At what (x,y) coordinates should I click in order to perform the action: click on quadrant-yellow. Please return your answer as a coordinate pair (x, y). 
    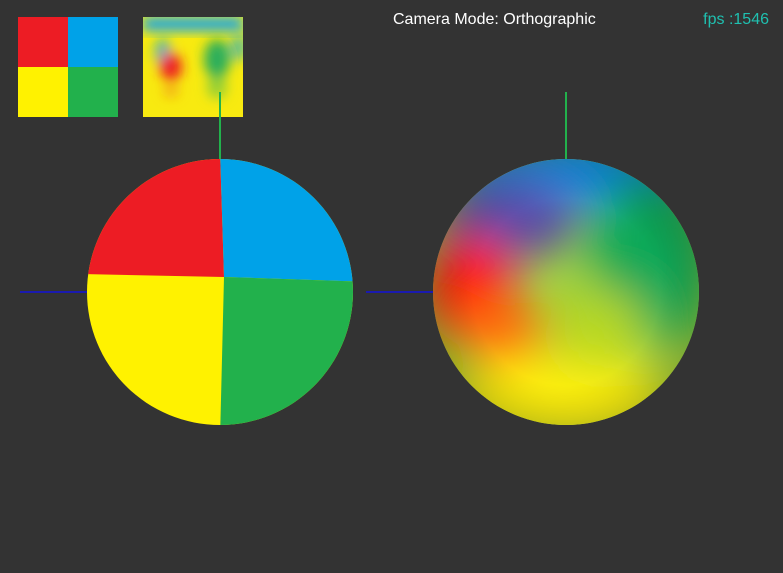
    Looking at the image, I should click on (43, 92).